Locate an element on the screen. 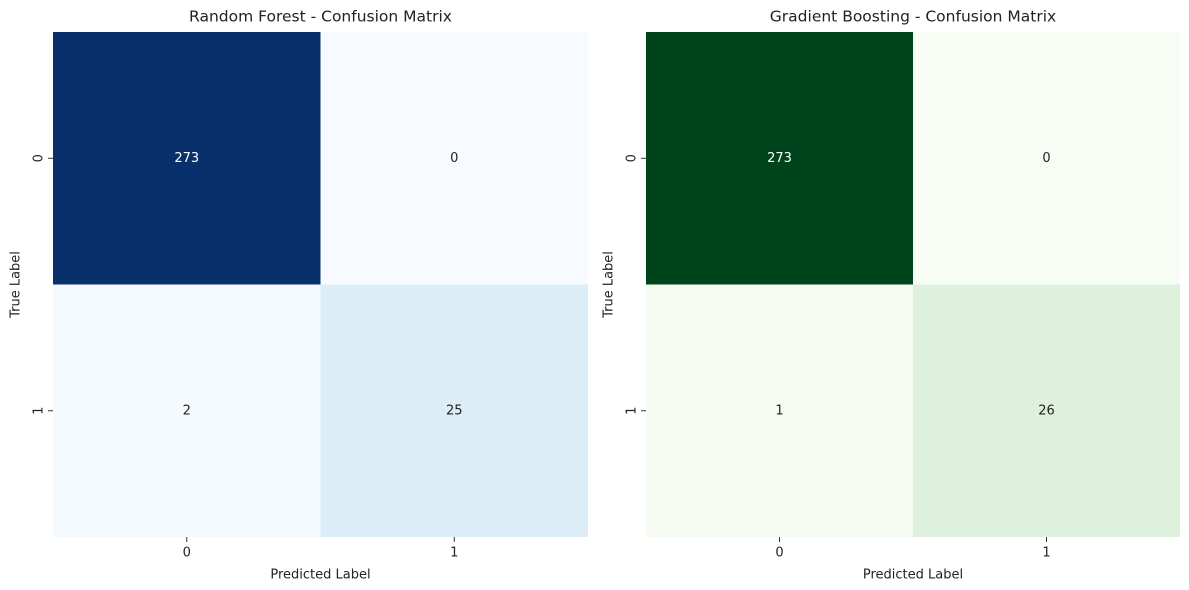  cell-value-label: 25 is located at coordinates (454, 410).